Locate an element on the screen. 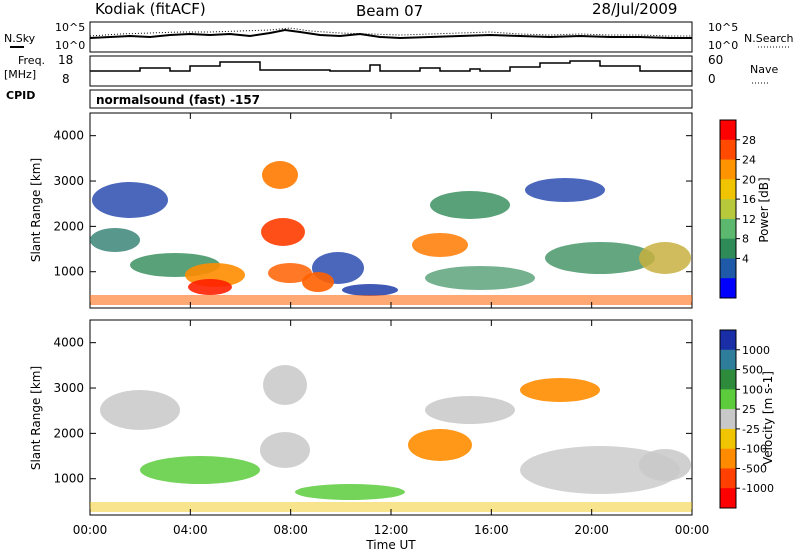  nsearch-line is located at coordinates (390, 32).